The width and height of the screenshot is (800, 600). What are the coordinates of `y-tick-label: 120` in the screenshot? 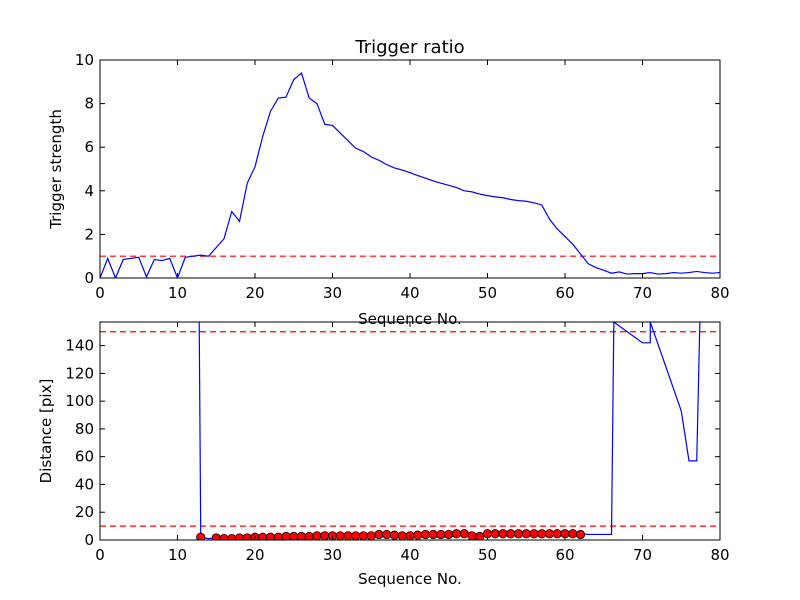 It's located at (79, 373).